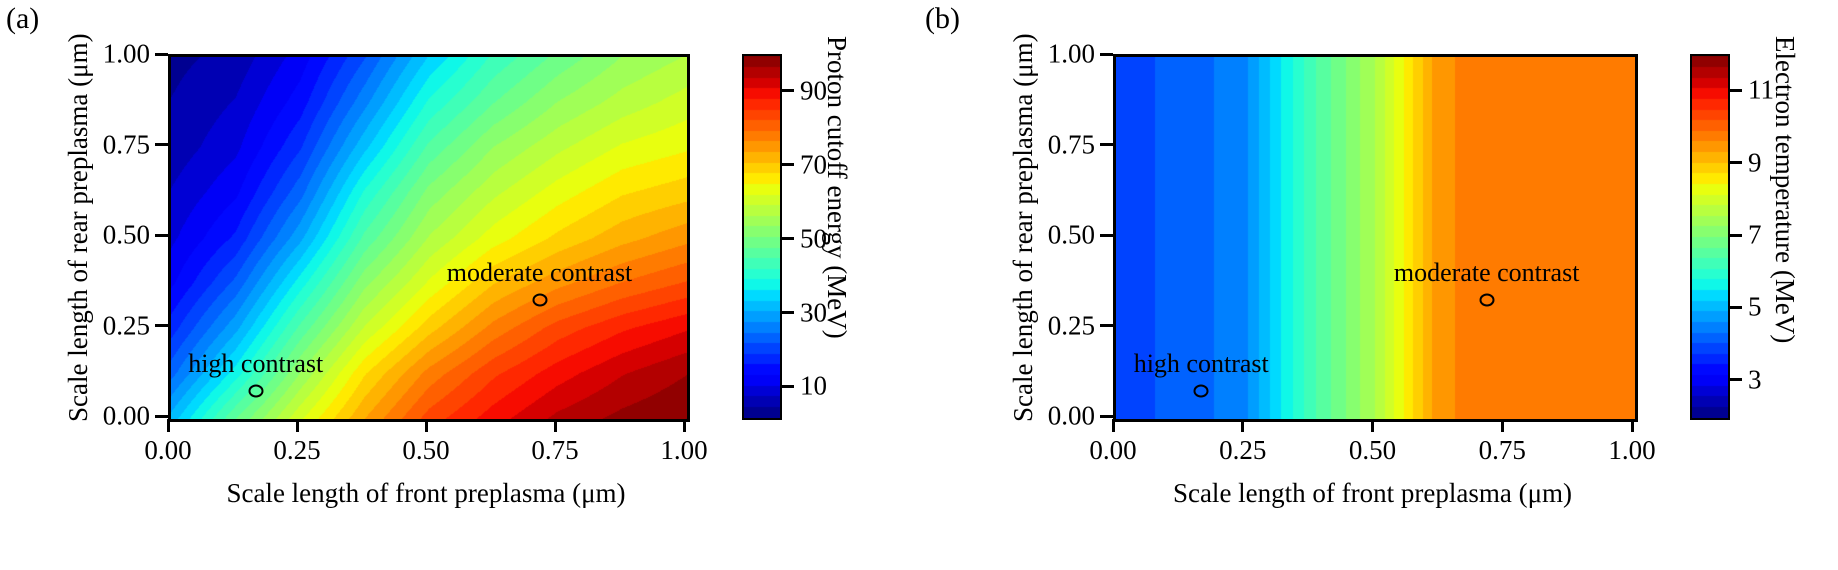  I want to click on panel-b-x-axis-label: Scale length of front preplasma (μm), so click(1372, 493).